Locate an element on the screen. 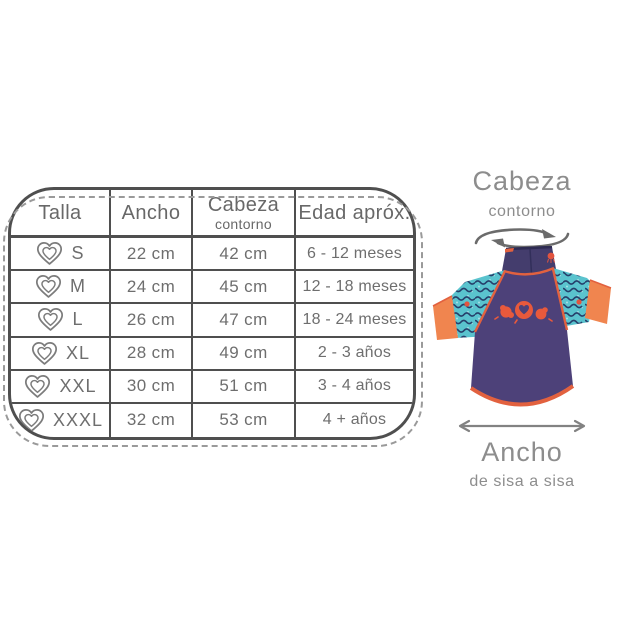 Image resolution: width=620 pixels, height=620 pixels. age-value-cell: 18 - 24 meses is located at coordinates (354, 321).